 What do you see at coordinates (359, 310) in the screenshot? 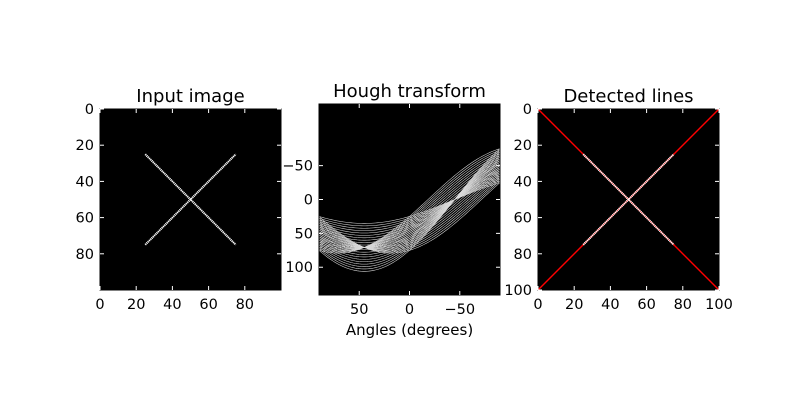
I see `x-tick-label: 50` at bounding box center [359, 310].